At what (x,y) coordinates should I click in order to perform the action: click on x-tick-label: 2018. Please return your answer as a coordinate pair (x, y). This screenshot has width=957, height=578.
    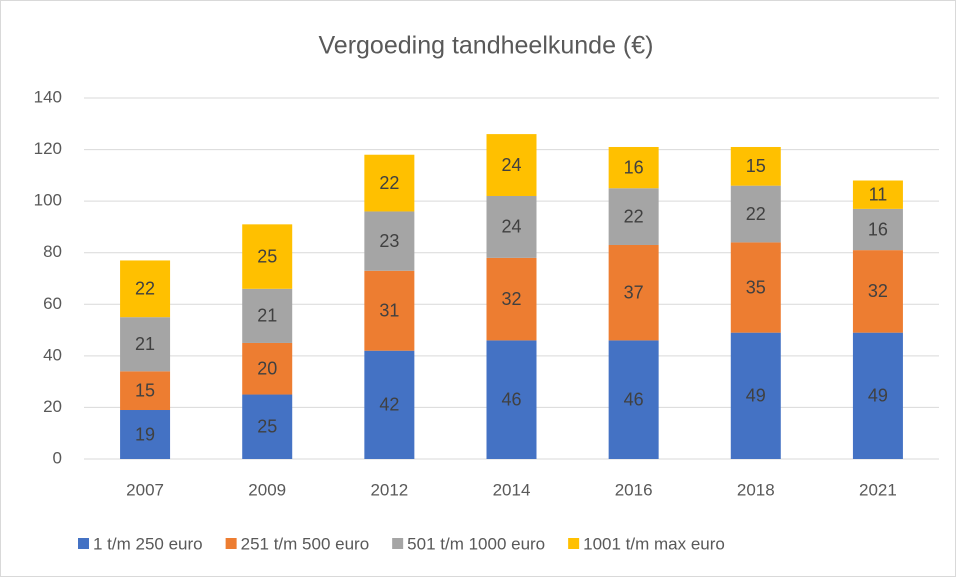
    Looking at the image, I should click on (756, 489).